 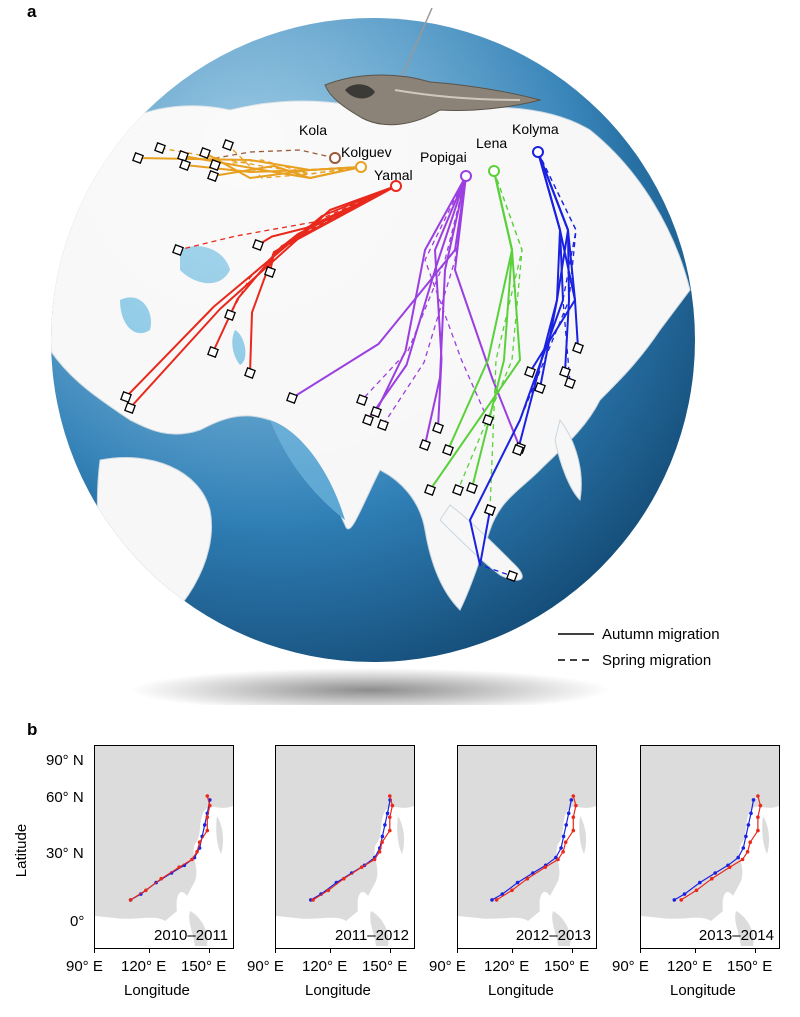 What do you see at coordinates (372, 935) in the screenshot?
I see `season-label: 2011–2012` at bounding box center [372, 935].